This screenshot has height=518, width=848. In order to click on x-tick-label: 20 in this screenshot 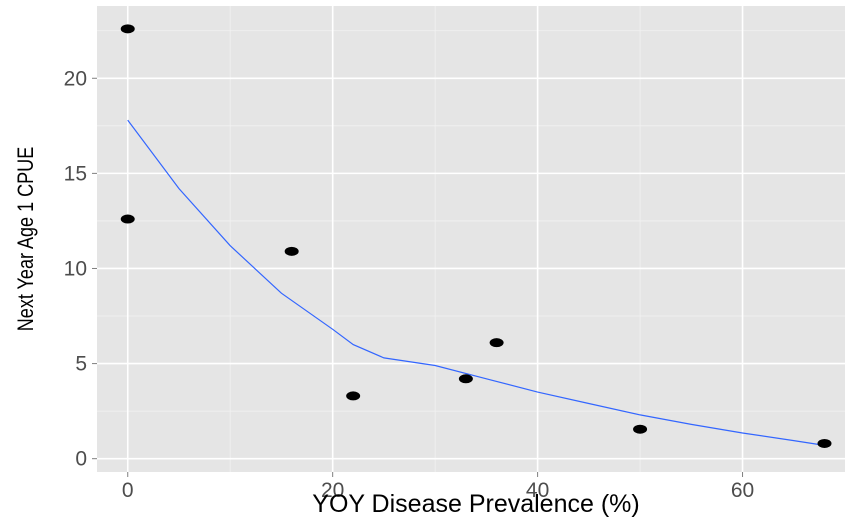, I will do `click(332, 490)`.